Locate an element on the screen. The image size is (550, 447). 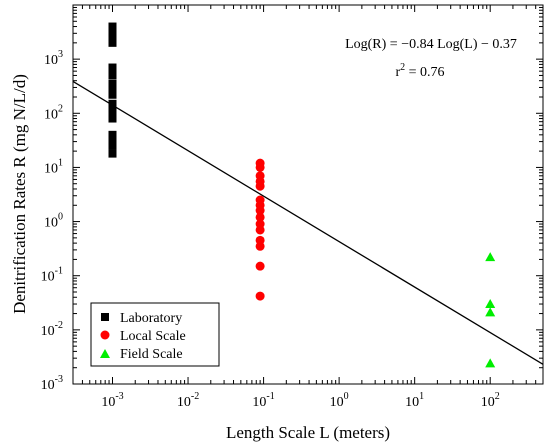
y-tick-label: 10⁰ is located at coordinates (53, 221).